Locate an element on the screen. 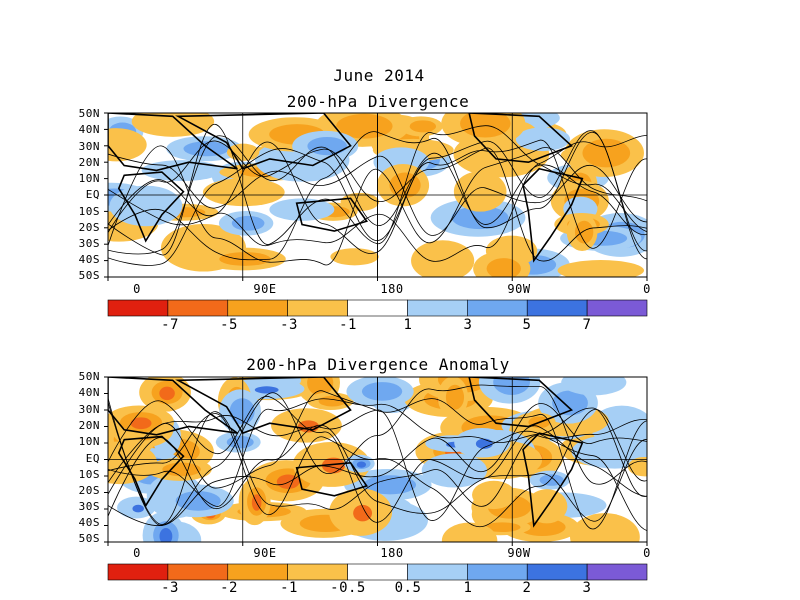 The image size is (800, 600). colorbar-label: 0.5 is located at coordinates (408, 588).